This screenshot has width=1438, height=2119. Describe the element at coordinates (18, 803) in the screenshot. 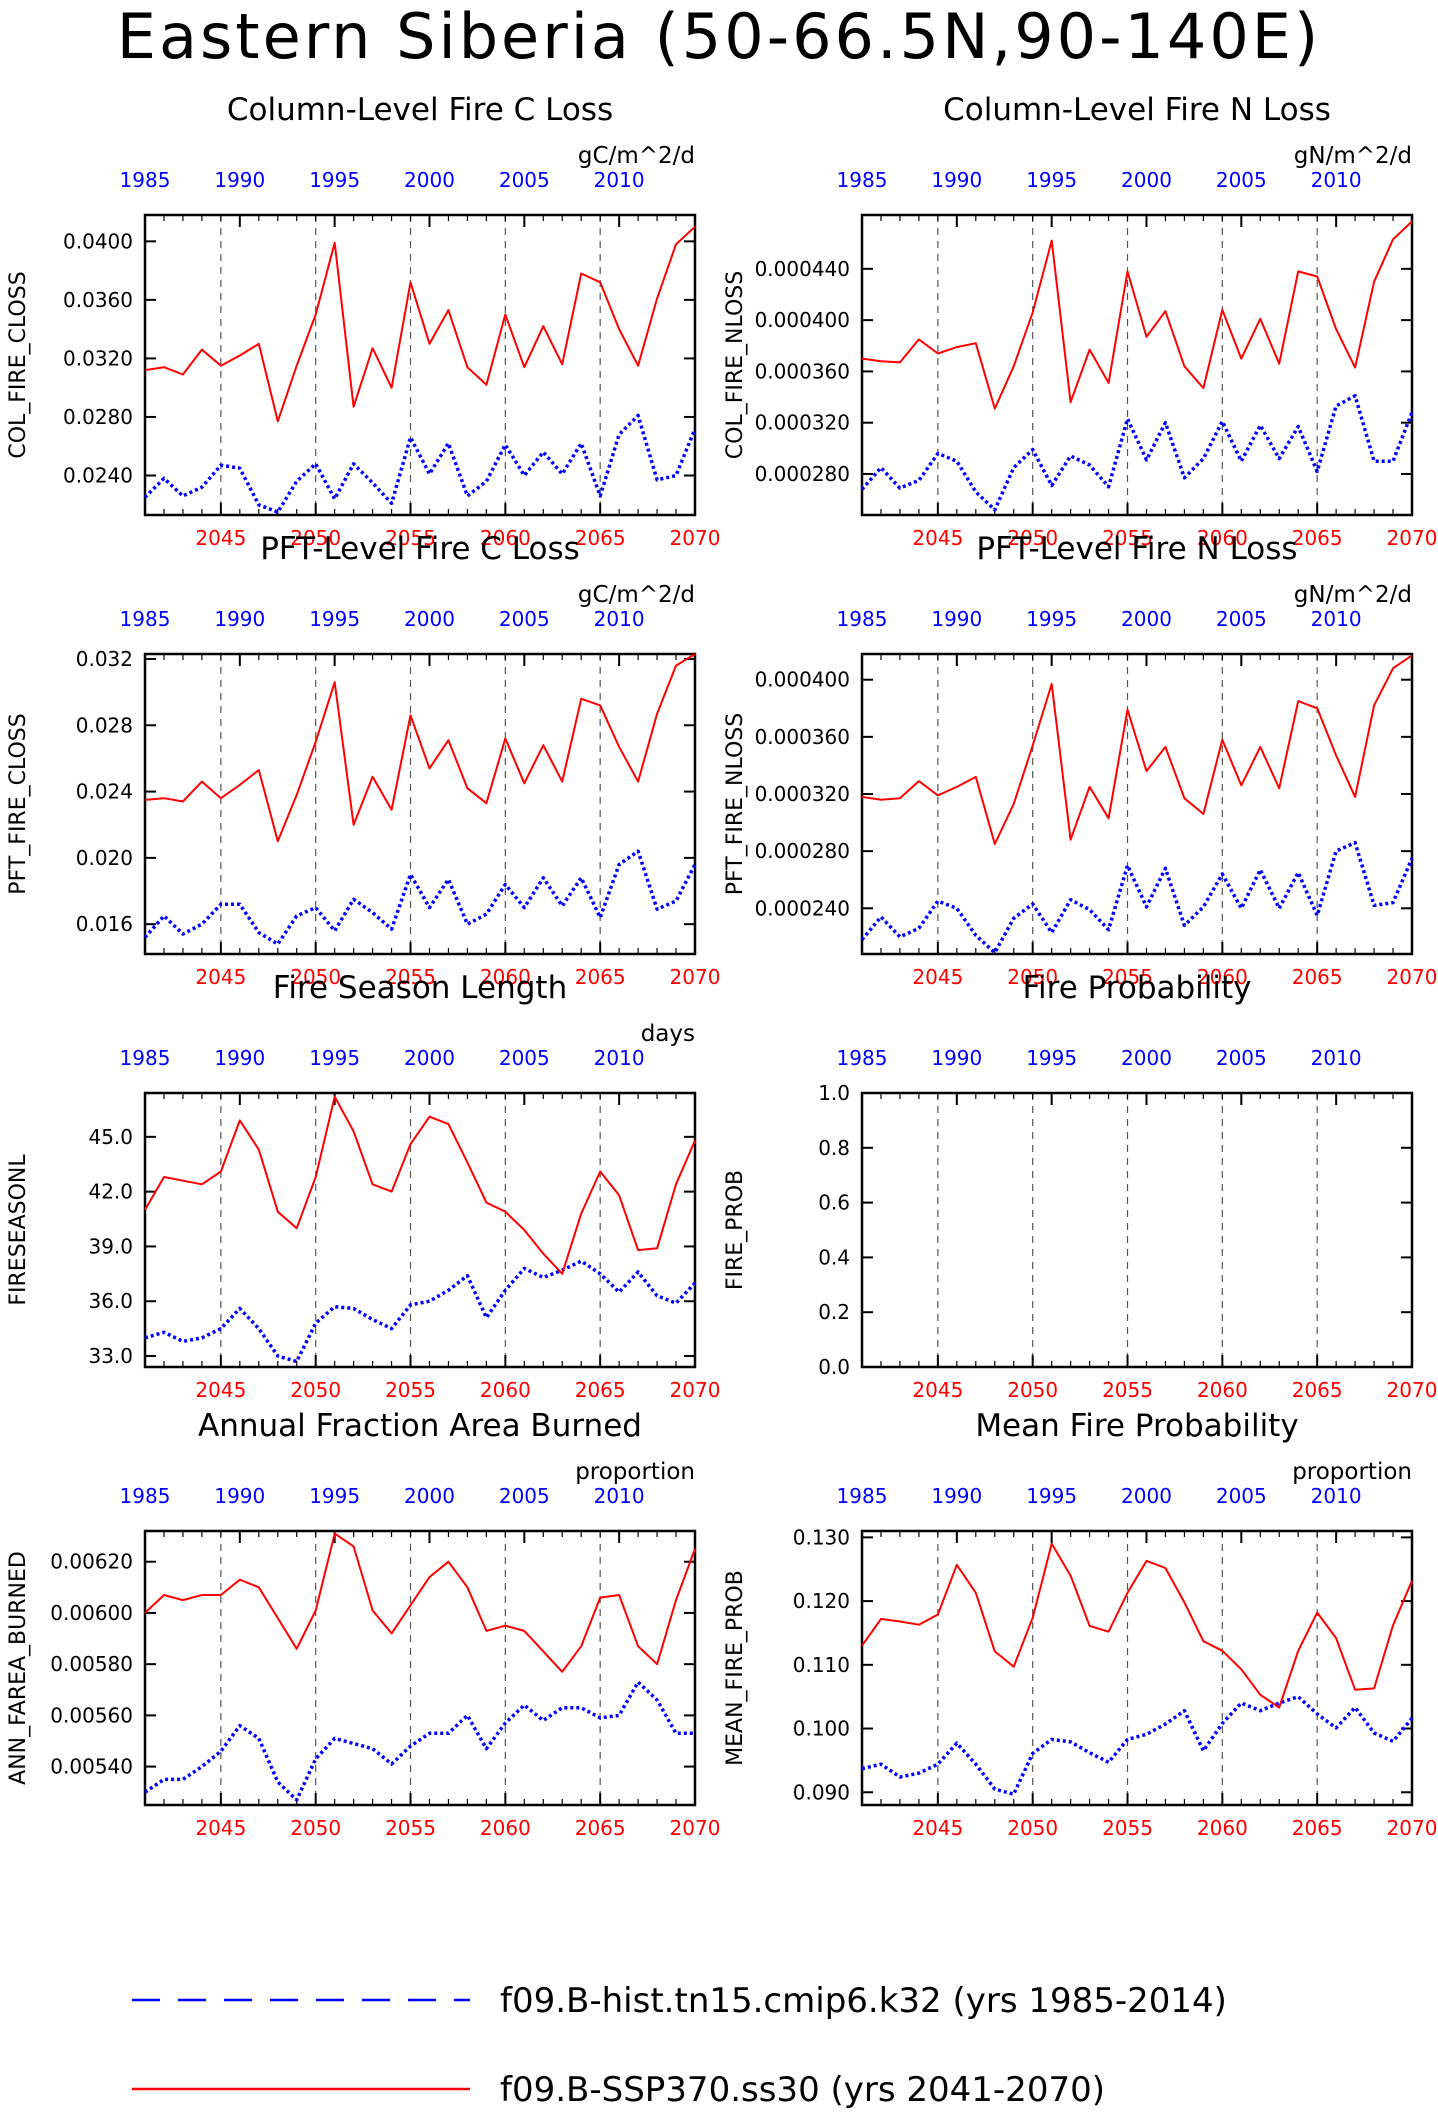

I see `y-axis-label: PFT_FIRE_CLOSS` at that location.